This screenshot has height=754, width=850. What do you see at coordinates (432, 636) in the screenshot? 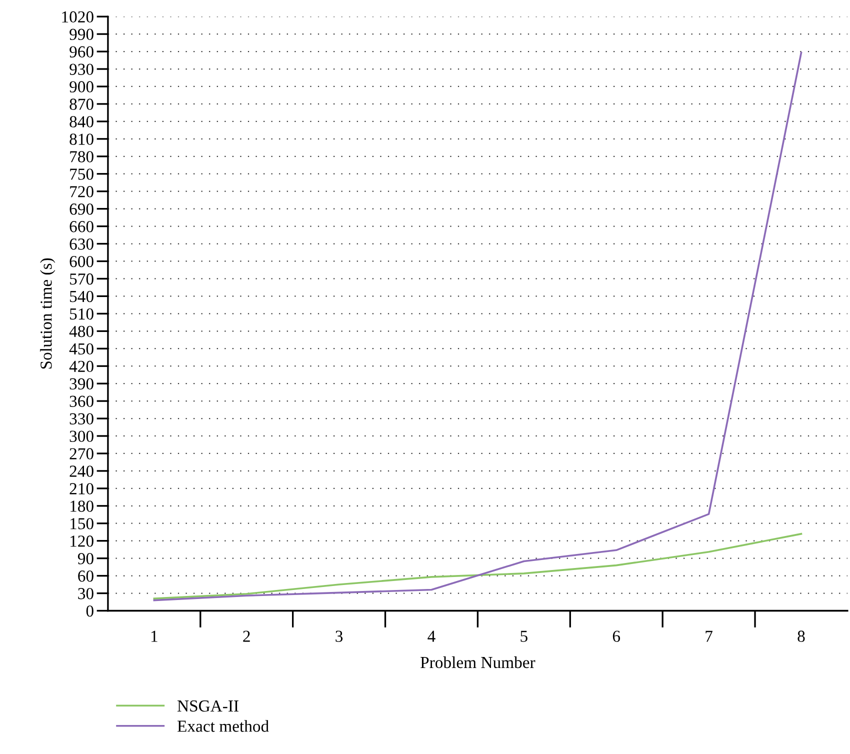
I see `x-tick-label: 4` at bounding box center [432, 636].